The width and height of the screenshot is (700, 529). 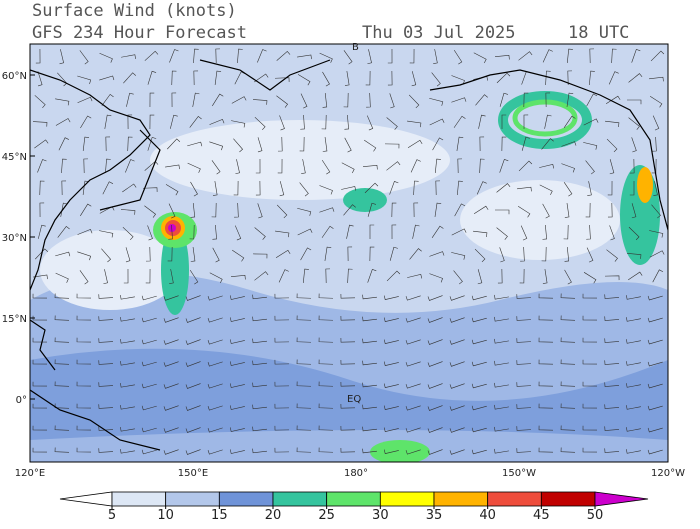 What do you see at coordinates (112, 515) in the screenshot?
I see `colorbar-label: 5` at bounding box center [112, 515].